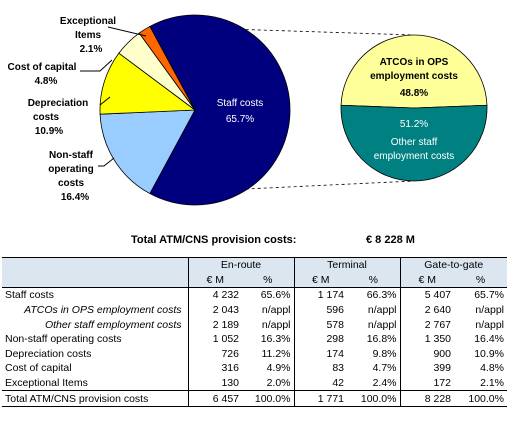 This screenshot has width=510, height=422. What do you see at coordinates (214, 339) in the screenshot?
I see `cell-value: 1 052` at bounding box center [214, 339].